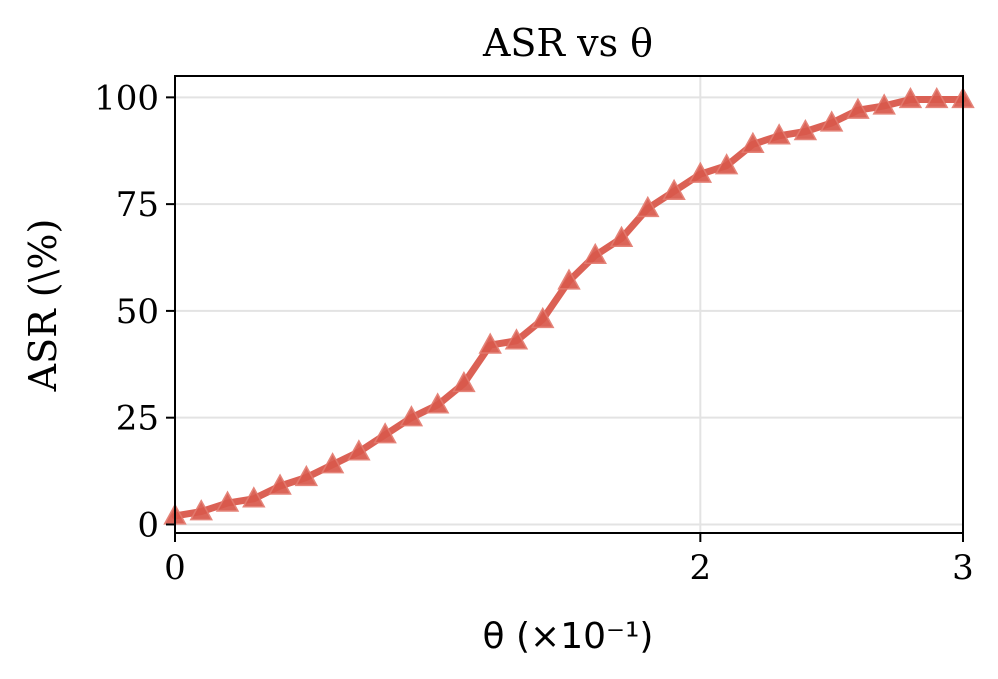 This screenshot has width=998, height=679. Describe the element at coordinates (568, 636) in the screenshot. I see `x-axis-label: θ (×10⁻¹)` at that location.